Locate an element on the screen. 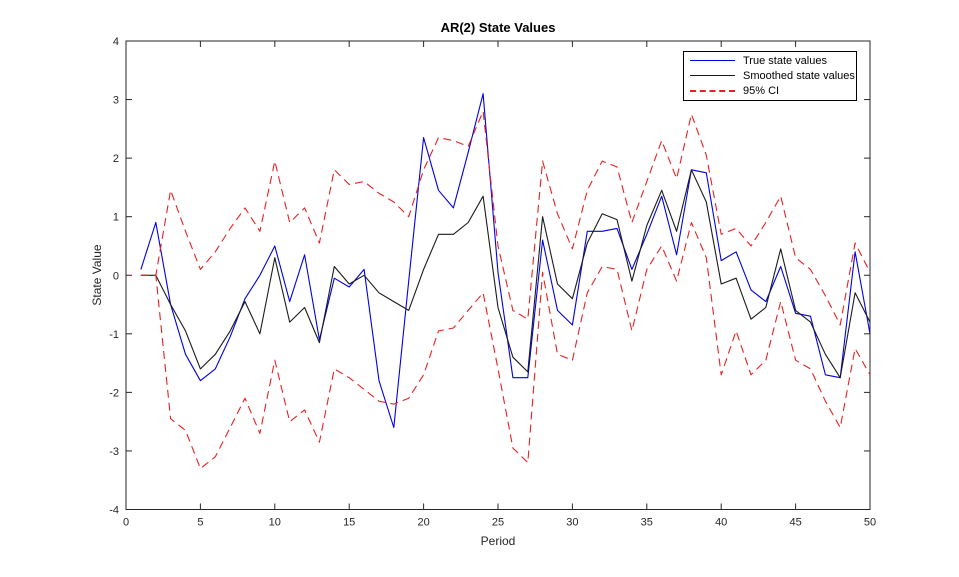 The width and height of the screenshot is (959, 577). legend-label-smoothed: Smoothed state values is located at coordinates (799, 75).